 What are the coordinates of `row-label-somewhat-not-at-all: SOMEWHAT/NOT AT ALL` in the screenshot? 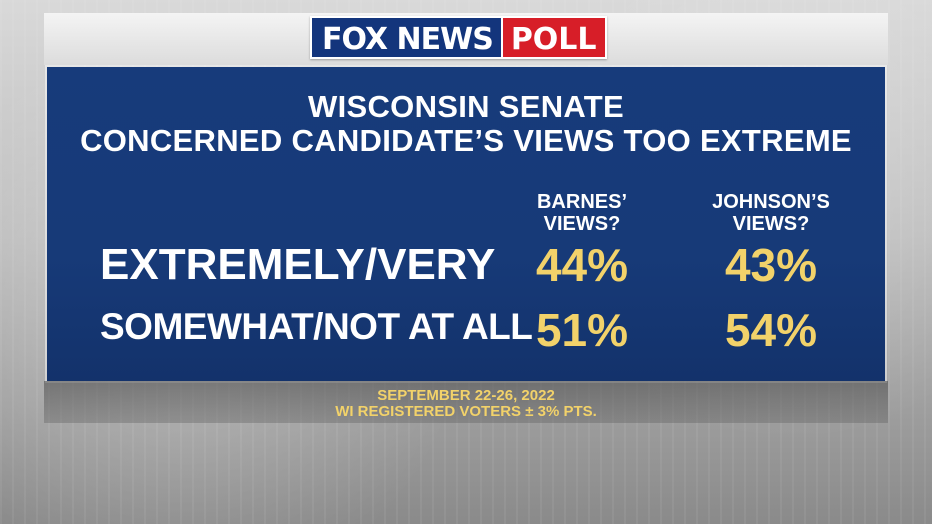 It's located at (316, 326).